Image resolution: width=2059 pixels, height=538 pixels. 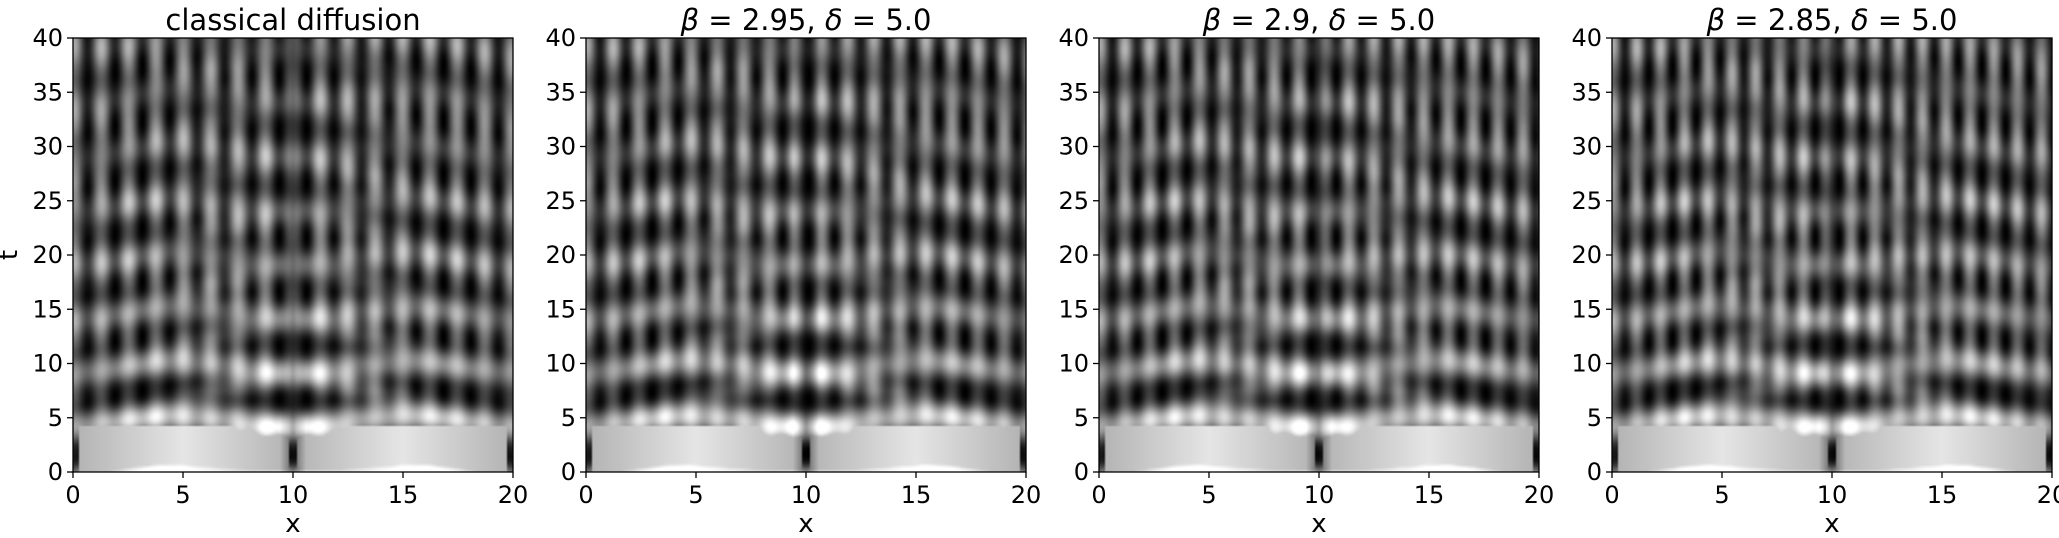 I want to click on title-part: classical diffusion, so click(x=292, y=20).